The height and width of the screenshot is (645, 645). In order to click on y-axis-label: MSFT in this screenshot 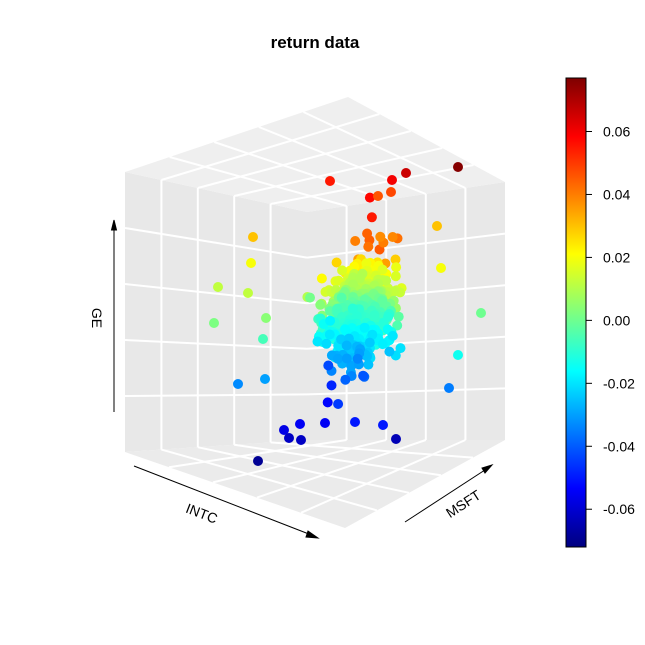, I will do `click(463, 503)`.